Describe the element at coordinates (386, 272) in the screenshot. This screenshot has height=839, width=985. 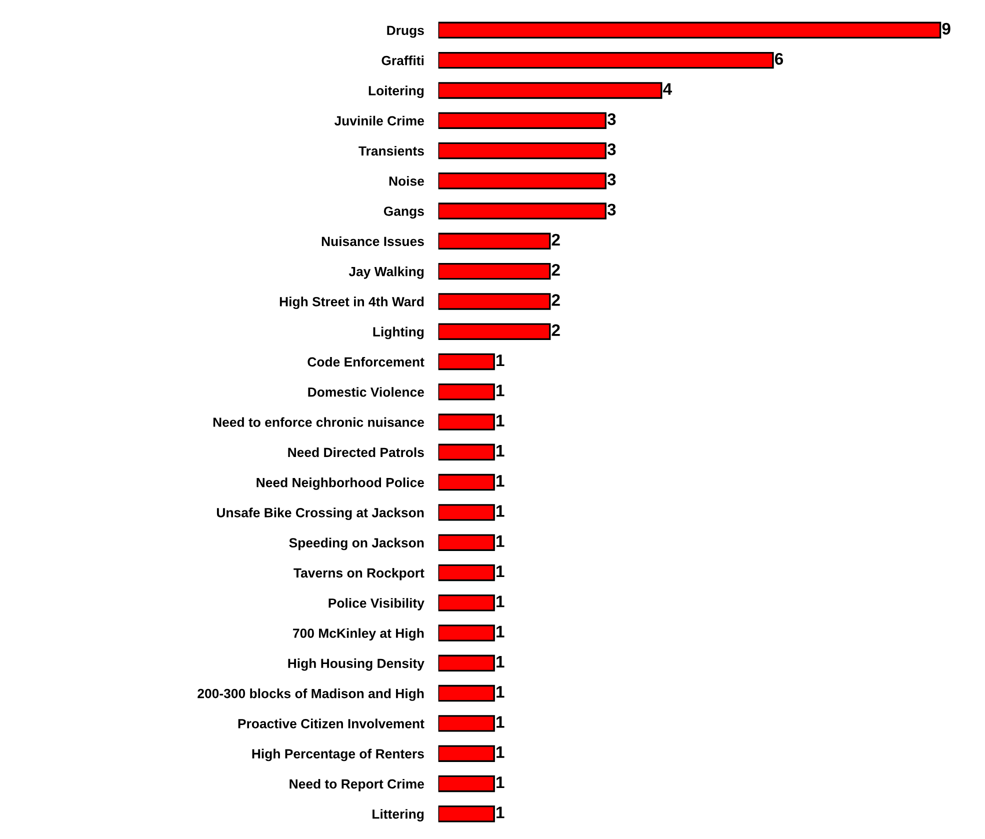
I see `y-tick-label: Jay Walking` at that location.